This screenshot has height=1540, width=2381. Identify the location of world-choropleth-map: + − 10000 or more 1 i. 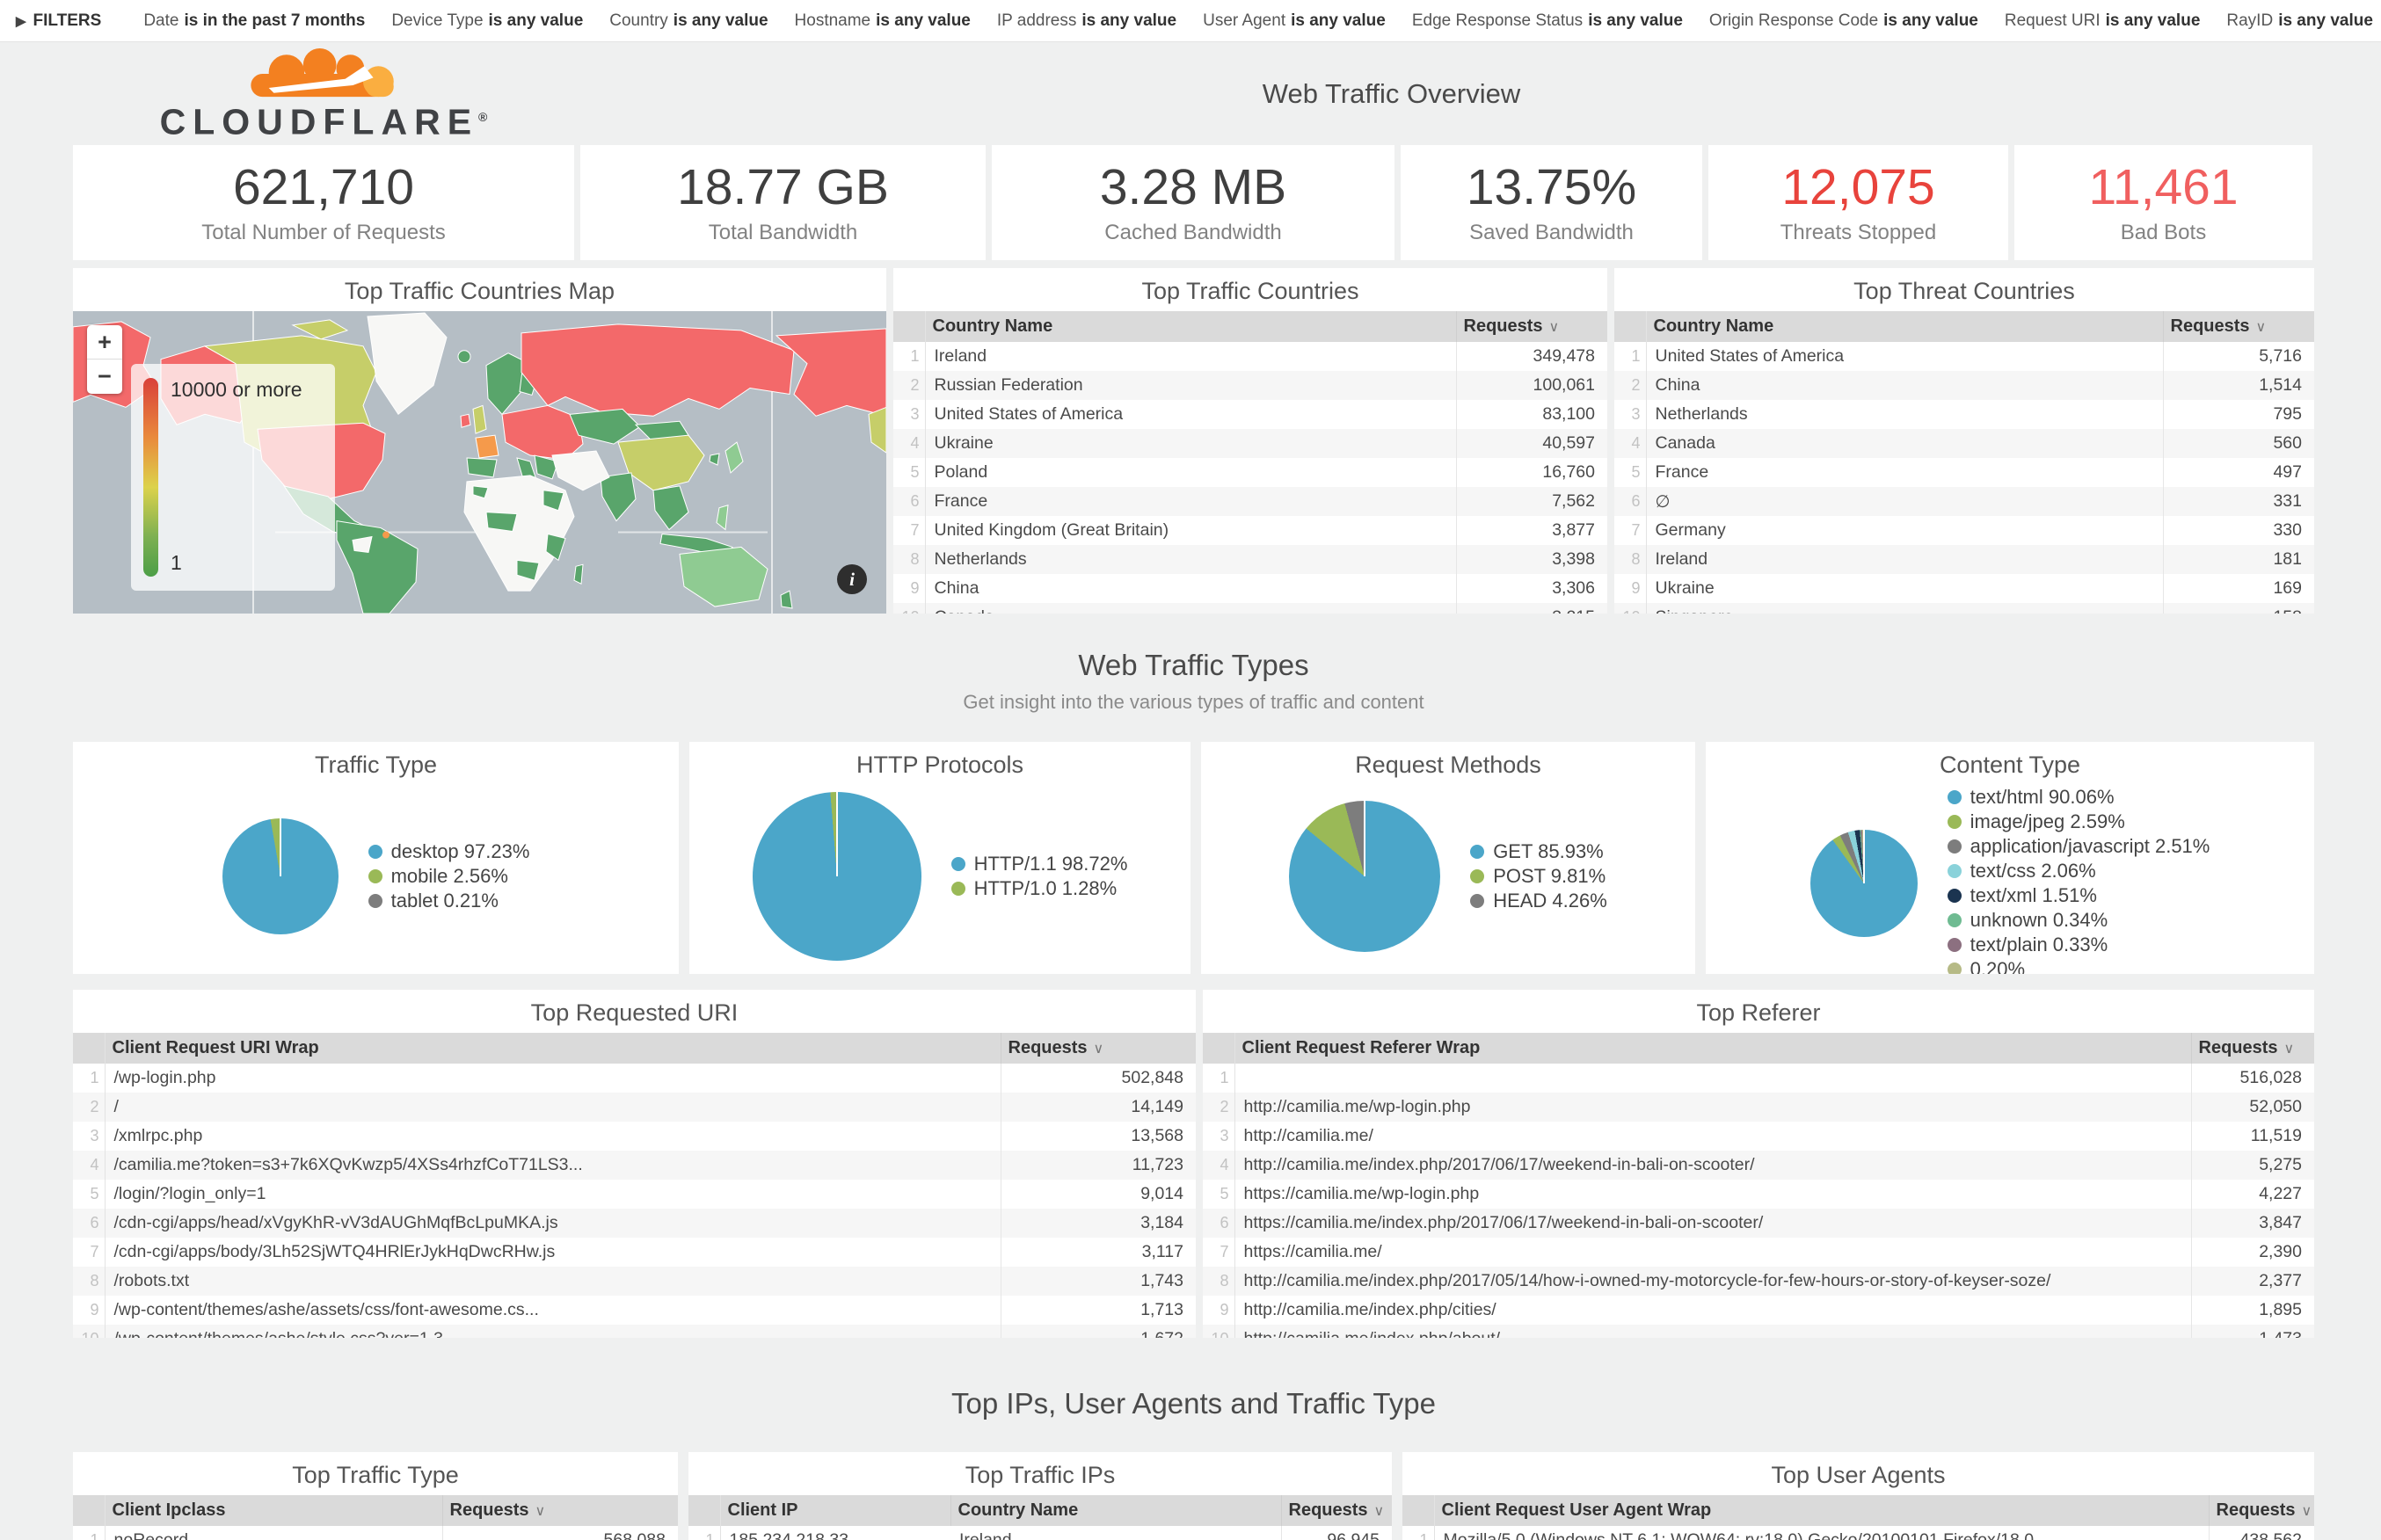
(479, 462).